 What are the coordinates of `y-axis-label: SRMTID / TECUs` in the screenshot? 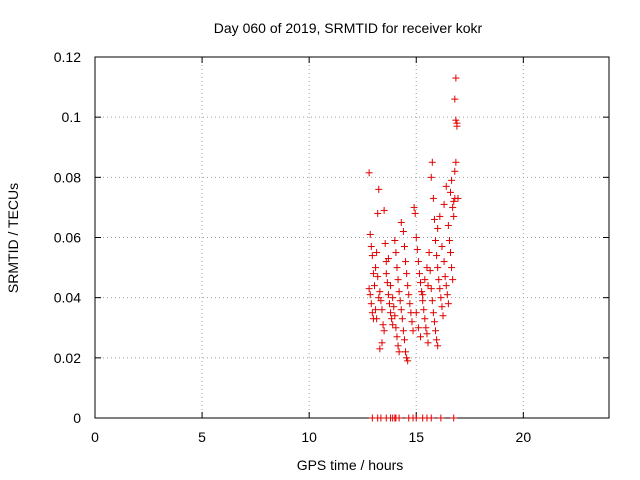 It's located at (13, 238).